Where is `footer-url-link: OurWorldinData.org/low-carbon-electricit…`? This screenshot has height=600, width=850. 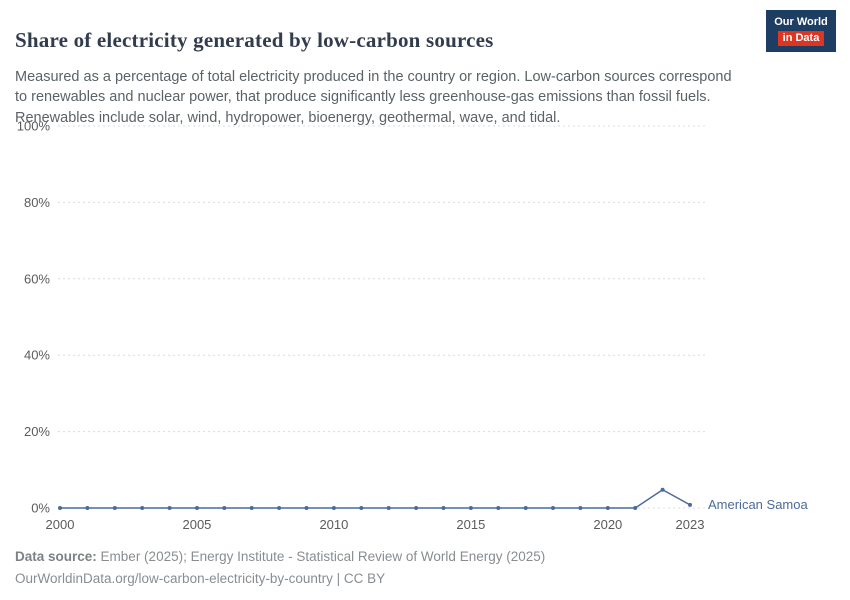 footer-url-link: OurWorldinData.org/low-carbon-electricit… is located at coordinates (200, 578).